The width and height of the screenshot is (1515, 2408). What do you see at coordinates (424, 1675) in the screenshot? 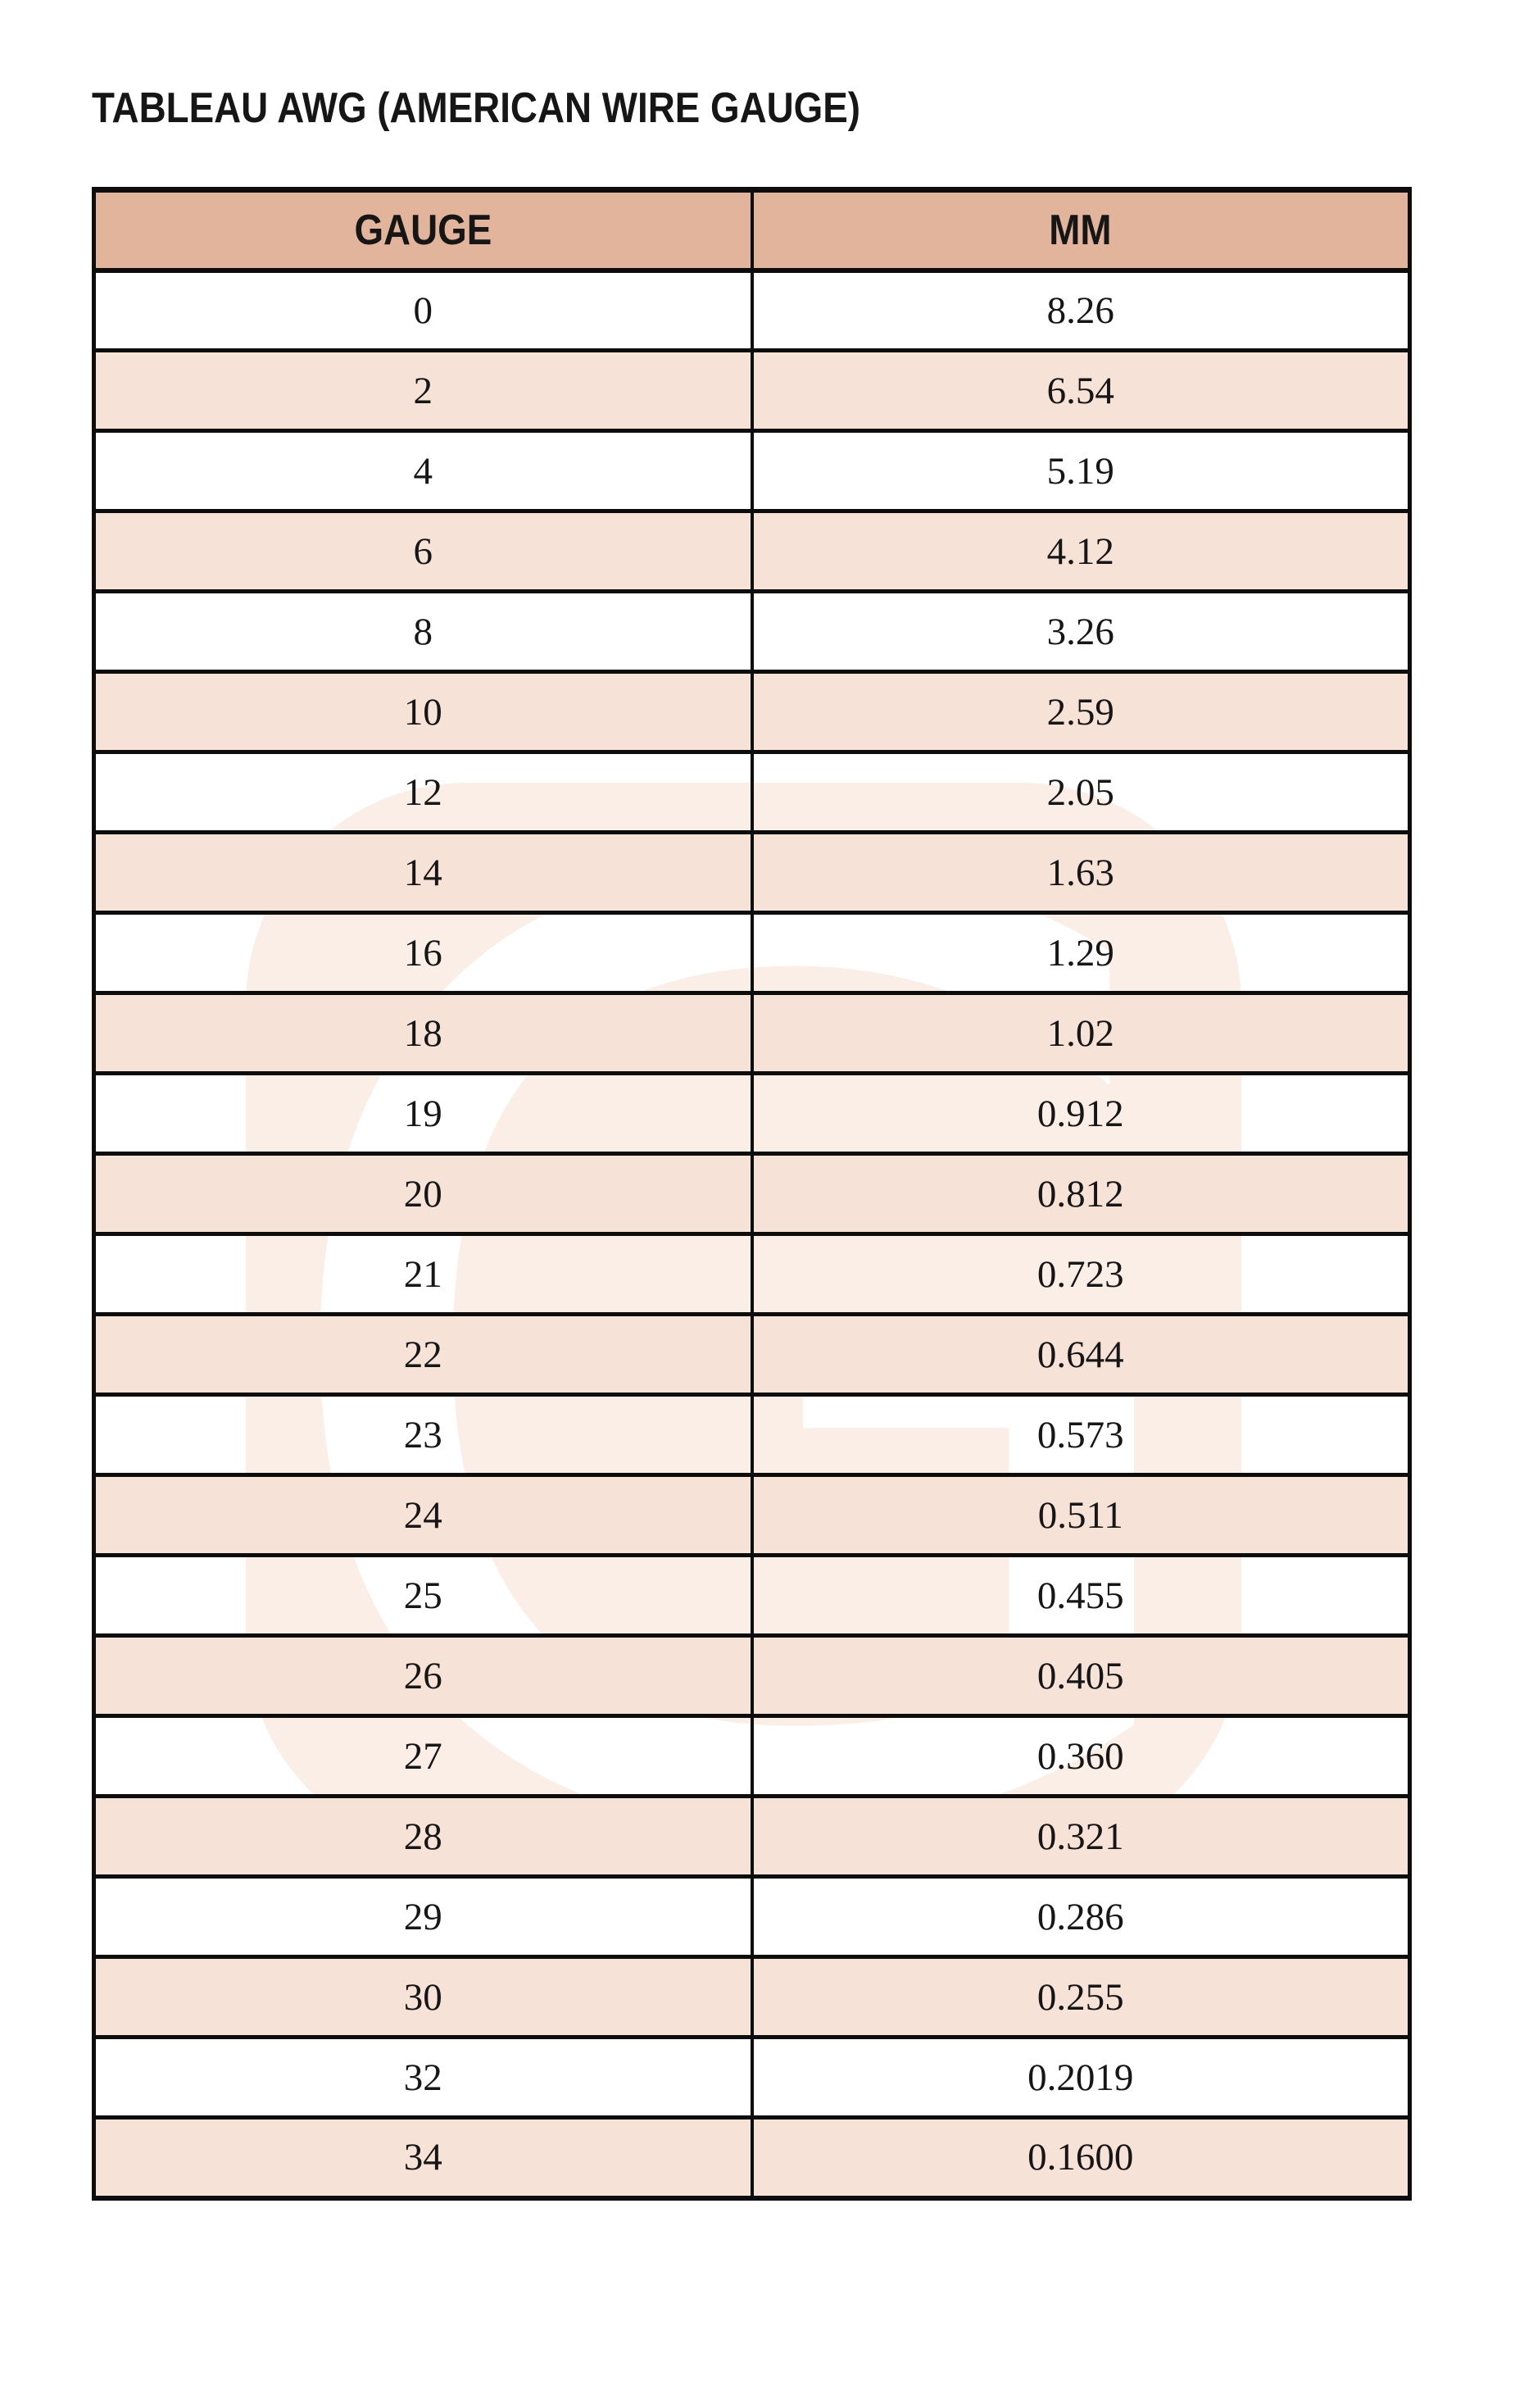
I see `gauge-cell: 26` at bounding box center [424, 1675].